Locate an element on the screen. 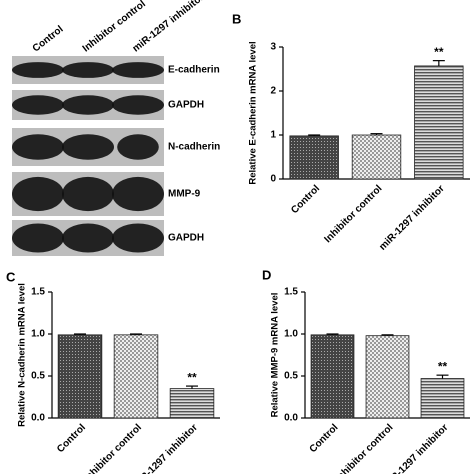 Image resolution: width=474 pixels, height=474 pixels. panel-label: D is located at coordinates (266, 274).